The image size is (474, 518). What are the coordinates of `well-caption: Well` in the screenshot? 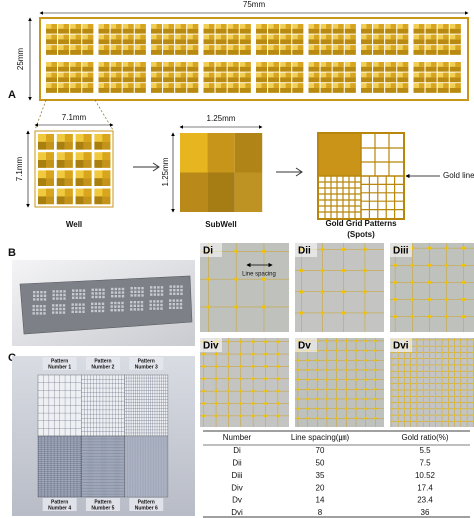 It's located at (74, 224).